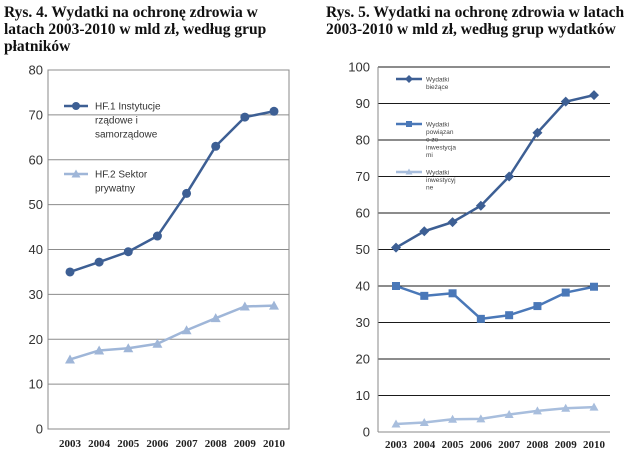  What do you see at coordinates (437, 80) in the screenshot?
I see `legend-label-1: Wydatki` at bounding box center [437, 80].